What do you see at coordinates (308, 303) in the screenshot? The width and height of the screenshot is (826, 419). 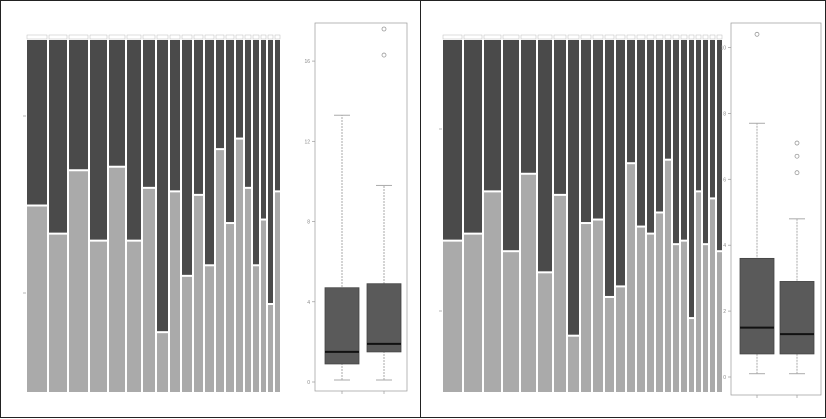 I see `left-y-tick-label: 4` at bounding box center [308, 303].